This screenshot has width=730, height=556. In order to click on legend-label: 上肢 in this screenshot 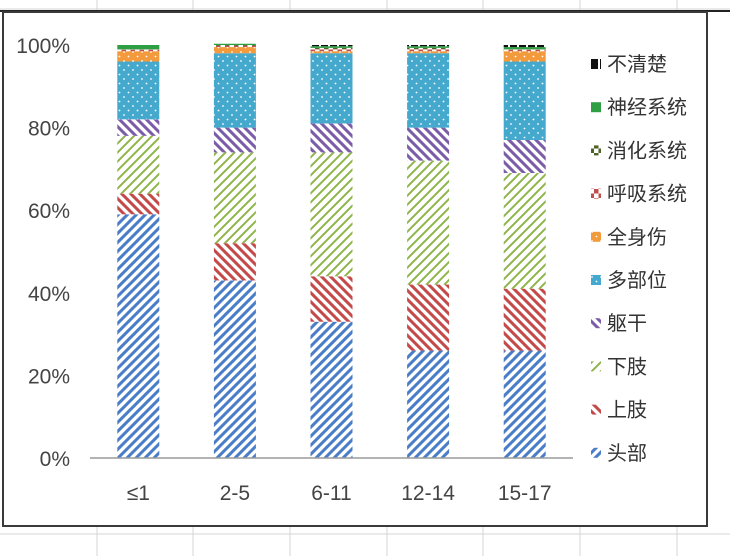, I will do `click(627, 410)`.